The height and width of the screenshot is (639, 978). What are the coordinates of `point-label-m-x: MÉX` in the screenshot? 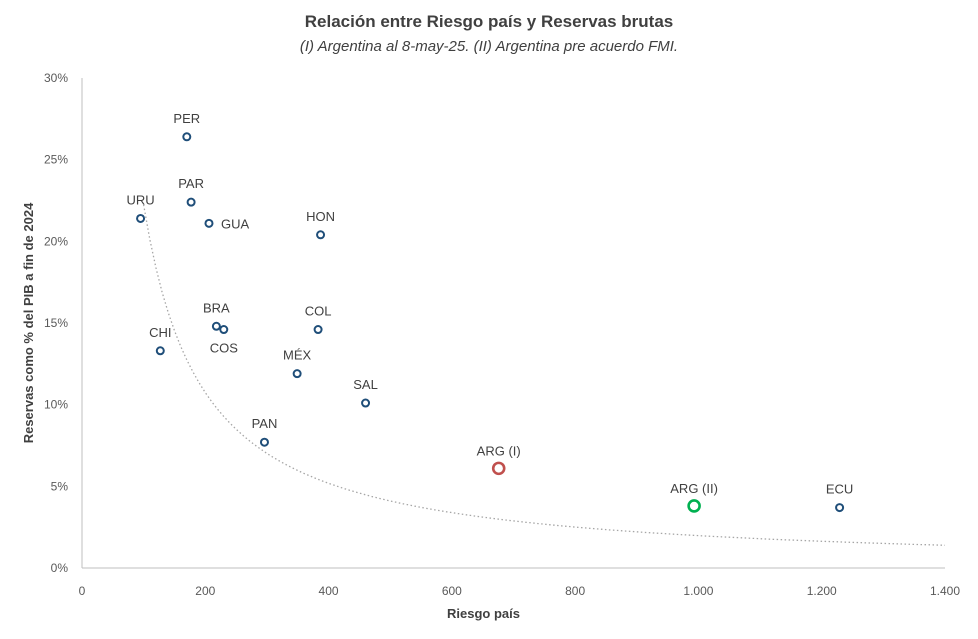 It's located at (297, 355).